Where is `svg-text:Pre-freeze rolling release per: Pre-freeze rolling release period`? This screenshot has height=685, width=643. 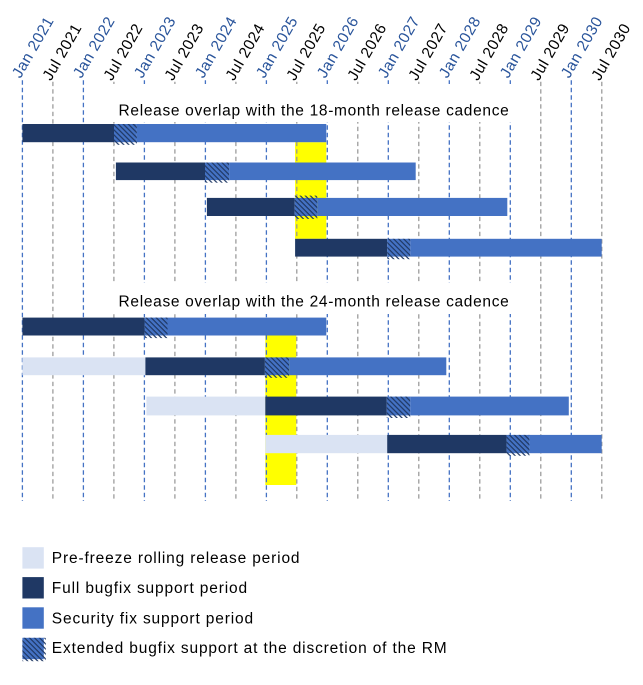
svg-text:Pre-freeze rolling release per: Pre-freeze rolling release period is located at coordinates (176, 558).